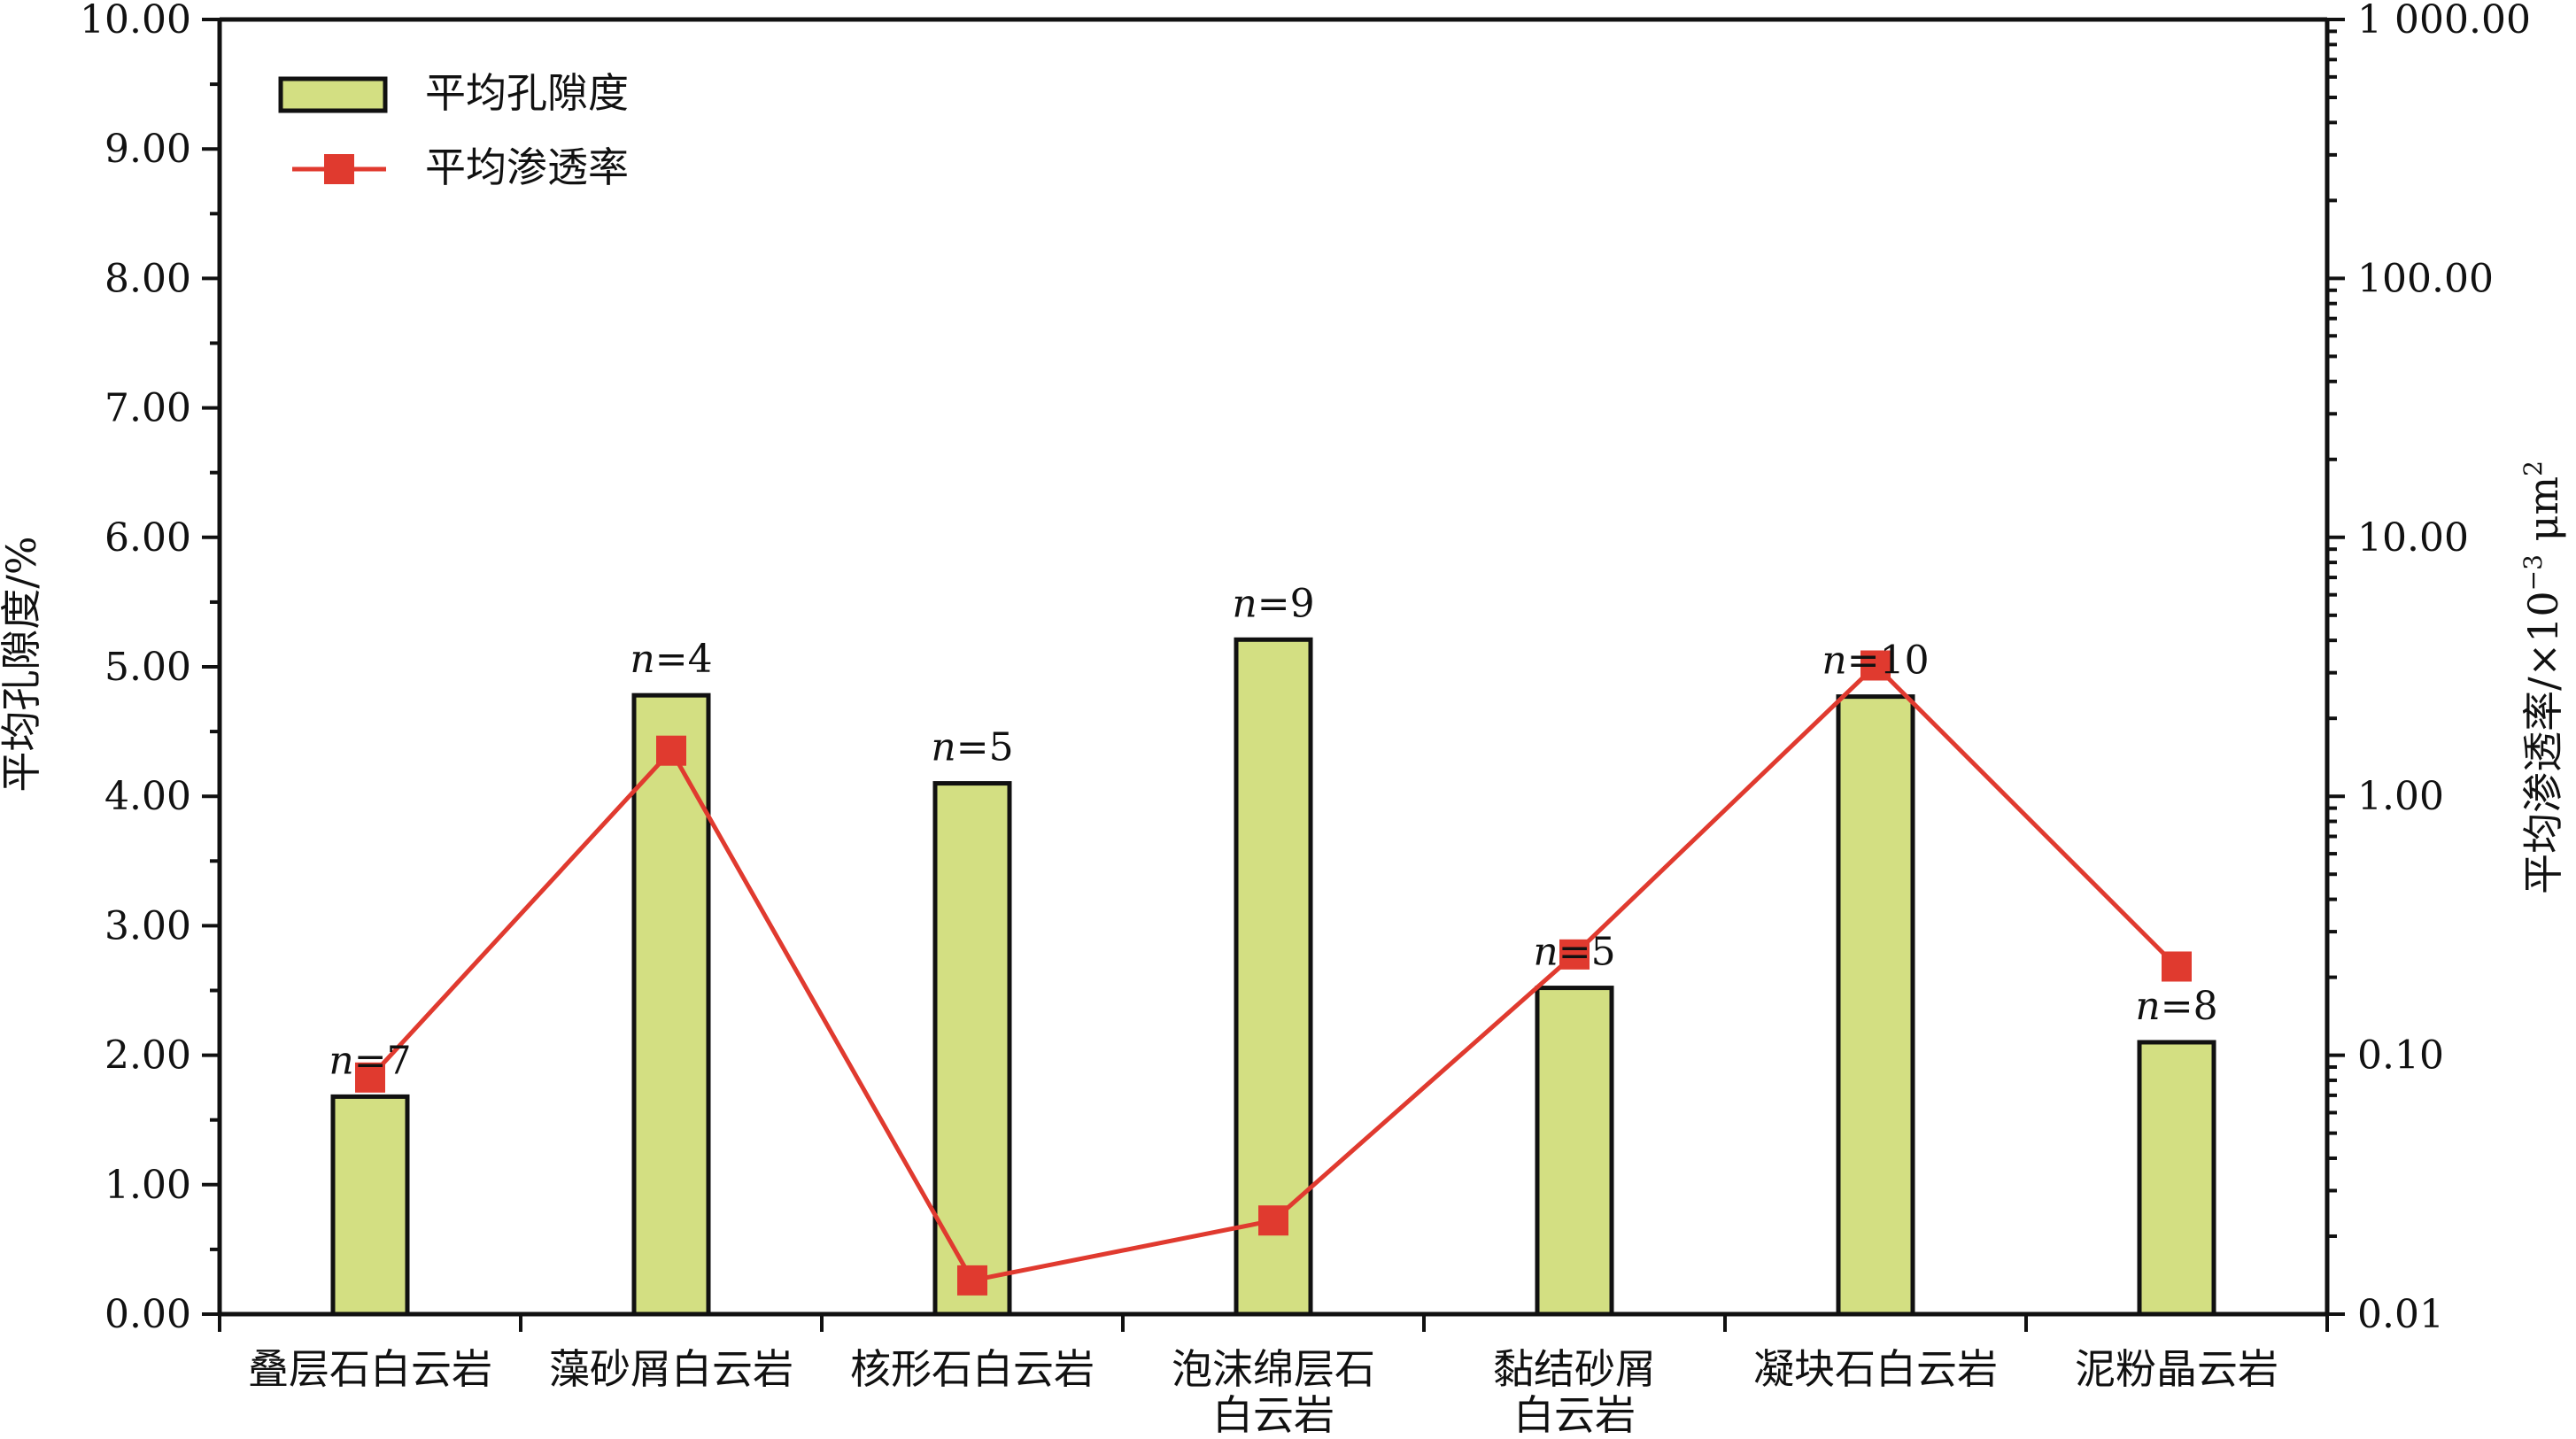 This screenshot has width=2576, height=1439. Describe the element at coordinates (147, 149) in the screenshot. I see `left-tick-label: 9.00` at that location.